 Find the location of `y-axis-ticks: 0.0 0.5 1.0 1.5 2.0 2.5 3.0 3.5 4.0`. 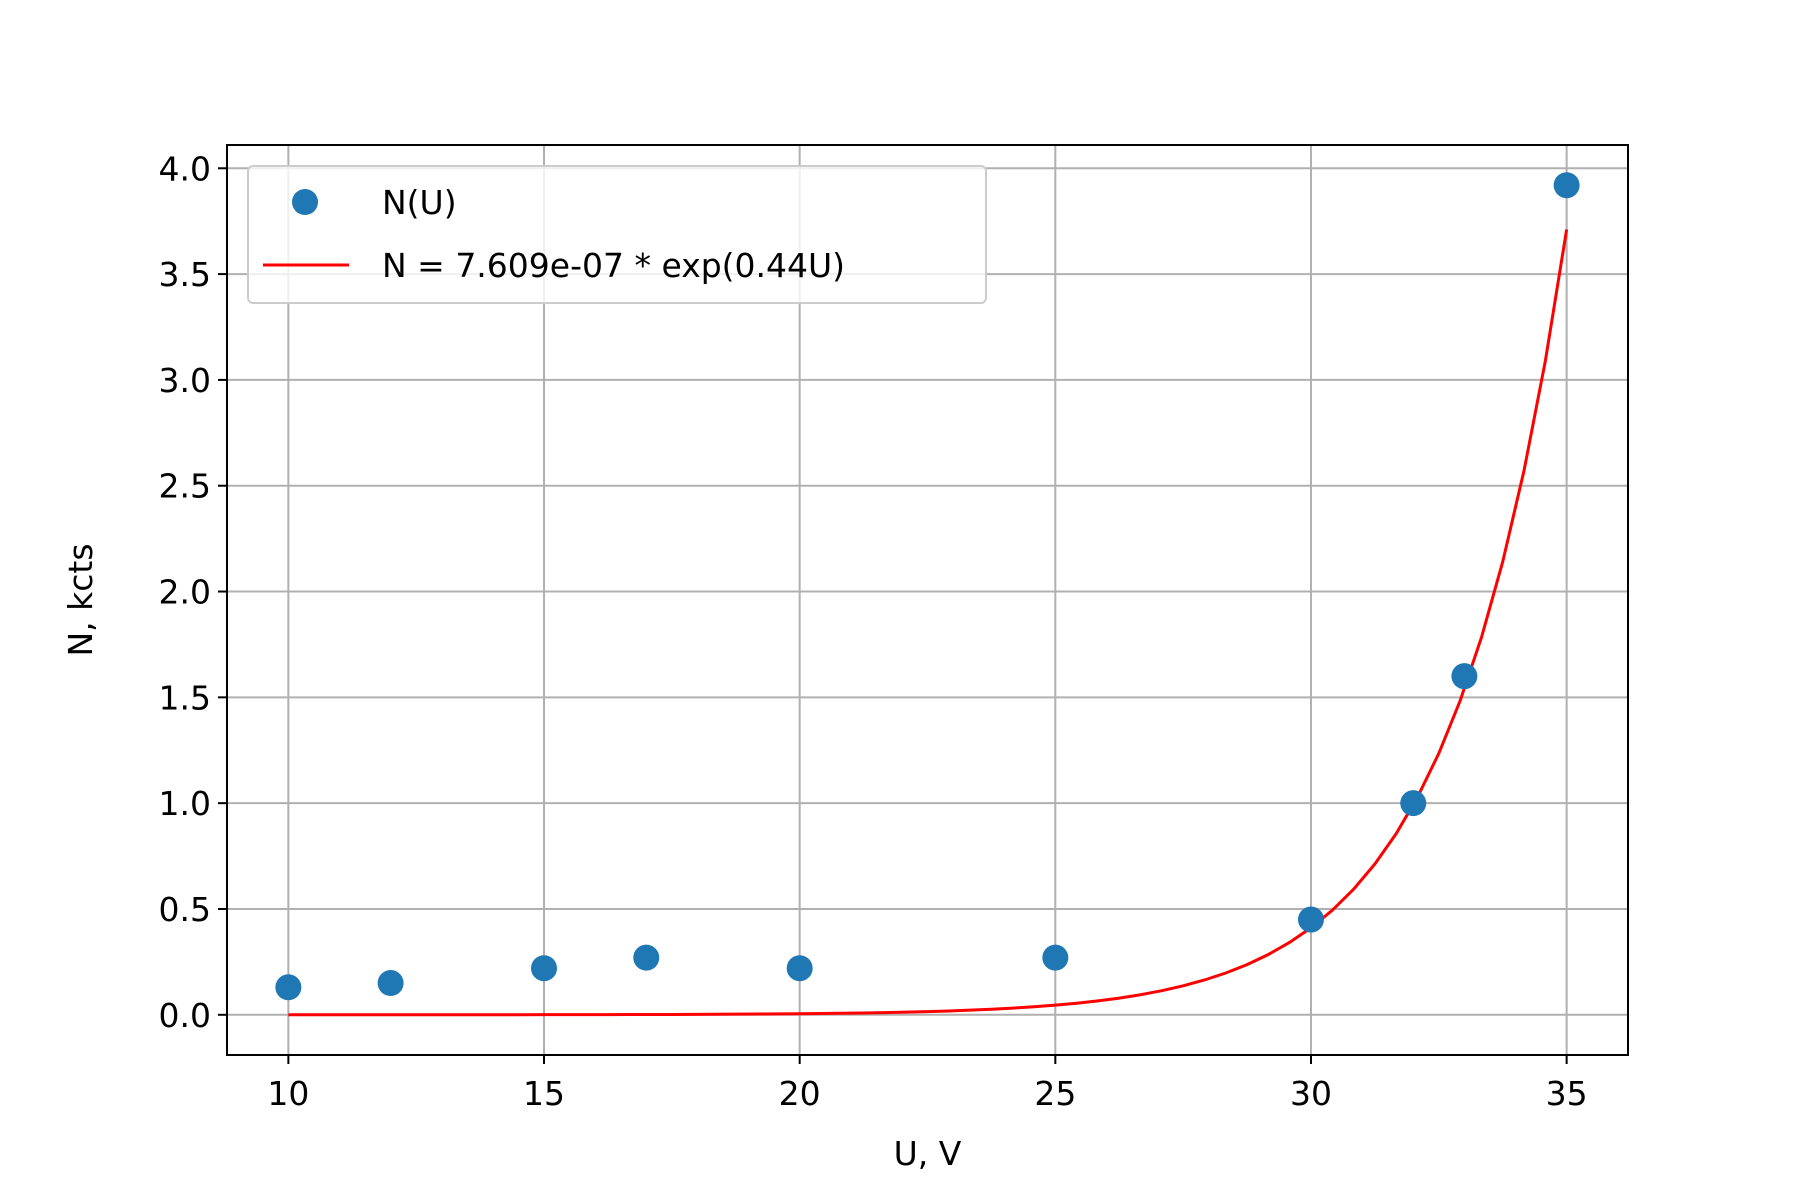

y-axis-ticks: 0.0 0.5 1.0 1.5 2.0 2.5 3.0 3.5 4.0 is located at coordinates (193, 592).